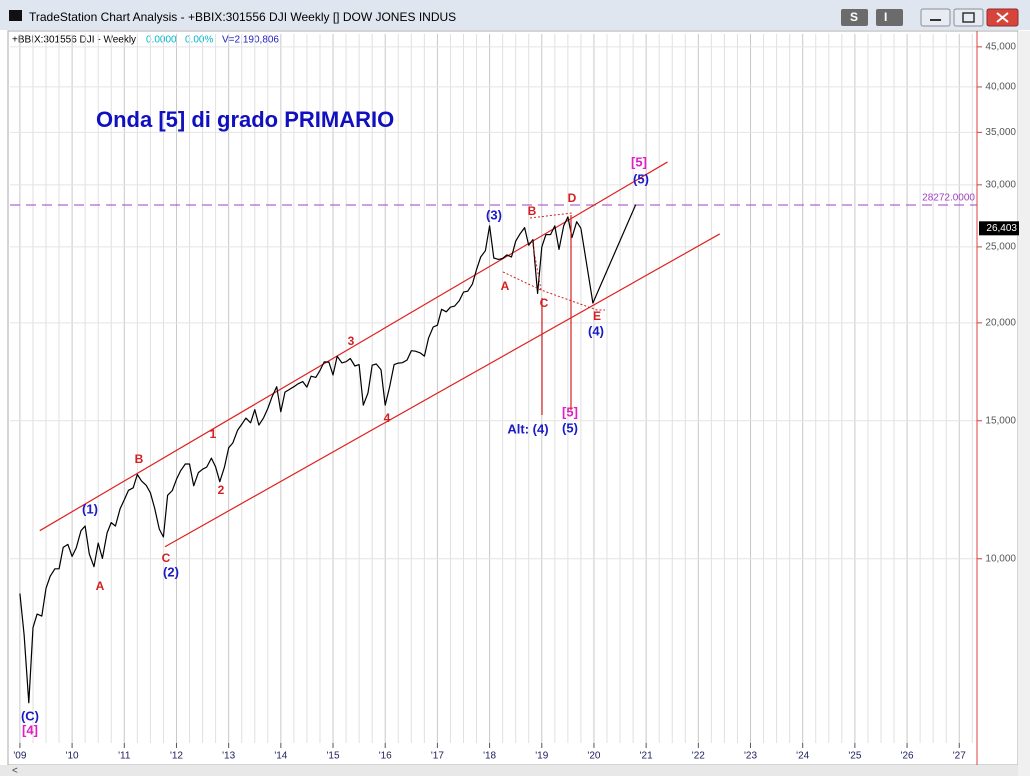  I want to click on x-tick-label: '19, so click(541, 756).